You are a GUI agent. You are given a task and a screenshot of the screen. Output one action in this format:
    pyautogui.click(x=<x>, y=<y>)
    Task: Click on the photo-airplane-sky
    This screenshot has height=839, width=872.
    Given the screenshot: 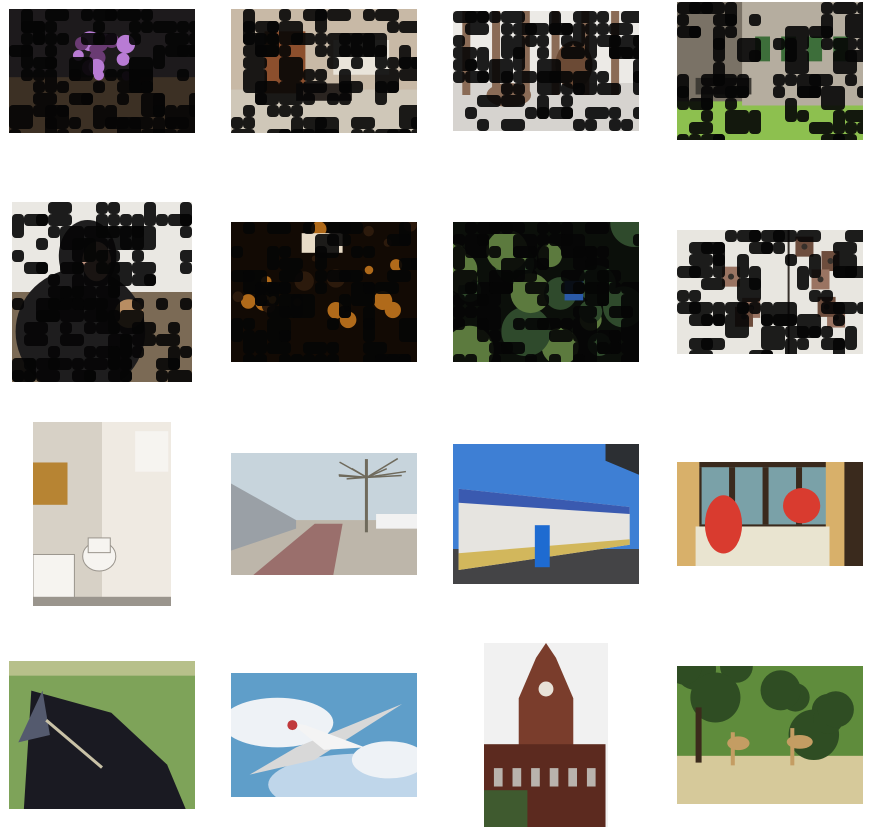 What is the action you would take?
    pyautogui.click(x=324, y=734)
    